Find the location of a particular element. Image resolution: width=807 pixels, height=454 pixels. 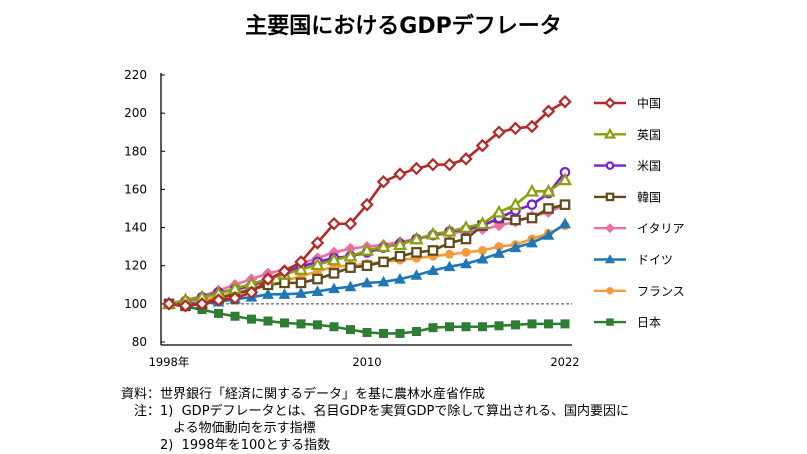

chart-title: 主要国におけるGDPデフレータ is located at coordinates (403, 26).